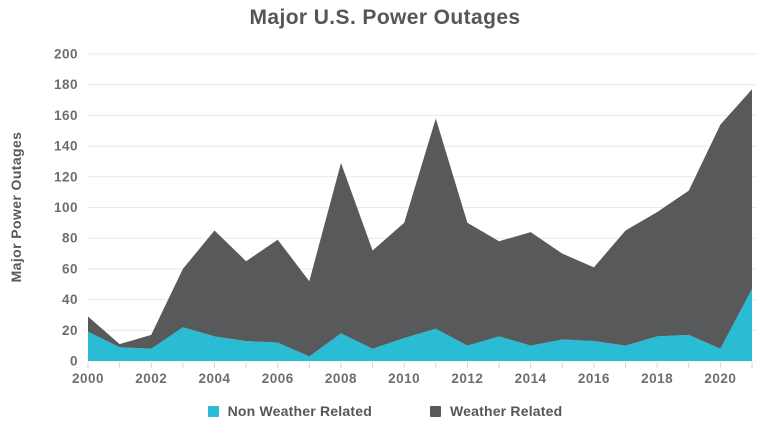 The image size is (770, 433). What do you see at coordinates (66, 176) in the screenshot?
I see `y-tick-label: 120` at bounding box center [66, 176].